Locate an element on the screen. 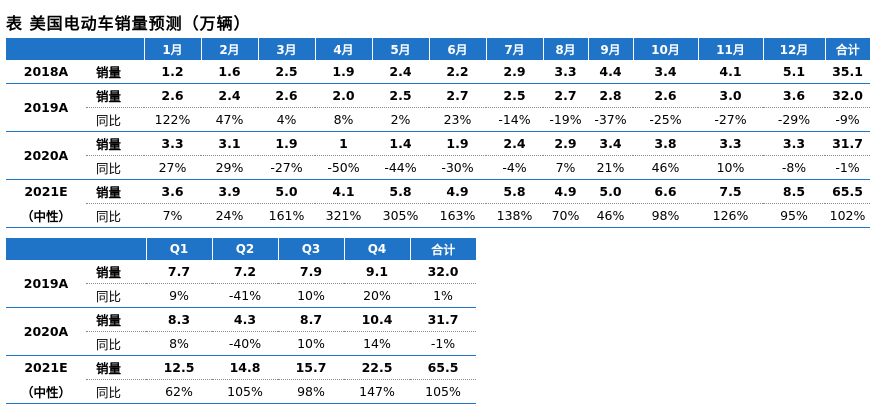  value-cell: 21% is located at coordinates (610, 167).